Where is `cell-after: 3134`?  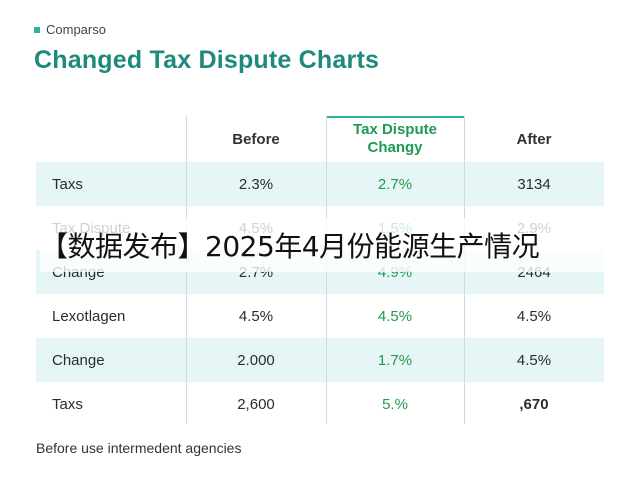
cell-after: 3134 is located at coordinates (534, 184).